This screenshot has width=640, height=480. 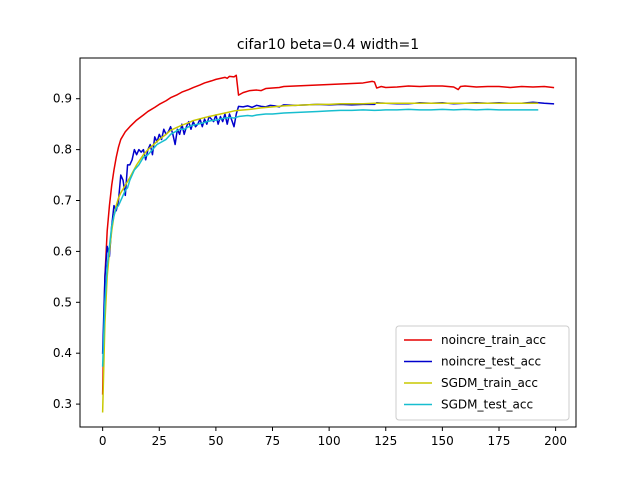 What do you see at coordinates (159, 441) in the screenshot?
I see `x-tick-label: 25` at bounding box center [159, 441].